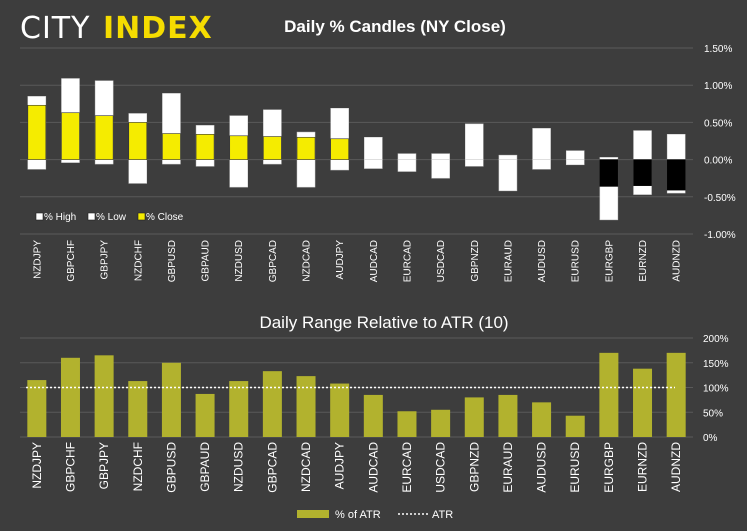  Describe the element at coordinates (716, 389) in the screenshot. I see `y-tick-label: 100%` at that location.